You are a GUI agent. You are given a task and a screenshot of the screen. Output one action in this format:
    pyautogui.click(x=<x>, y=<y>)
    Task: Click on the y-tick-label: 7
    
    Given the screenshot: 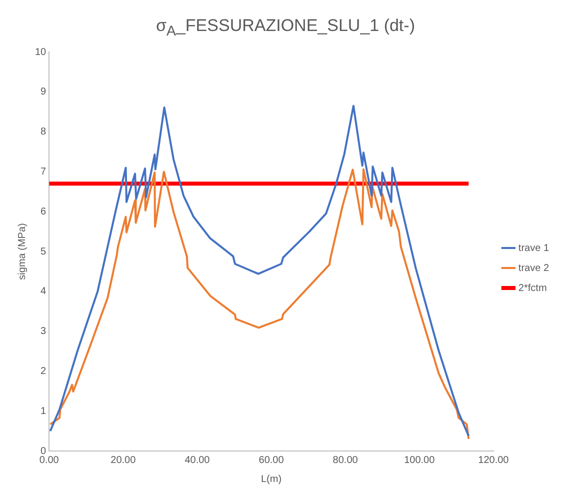 What is the action you would take?
    pyautogui.click(x=43, y=172)
    